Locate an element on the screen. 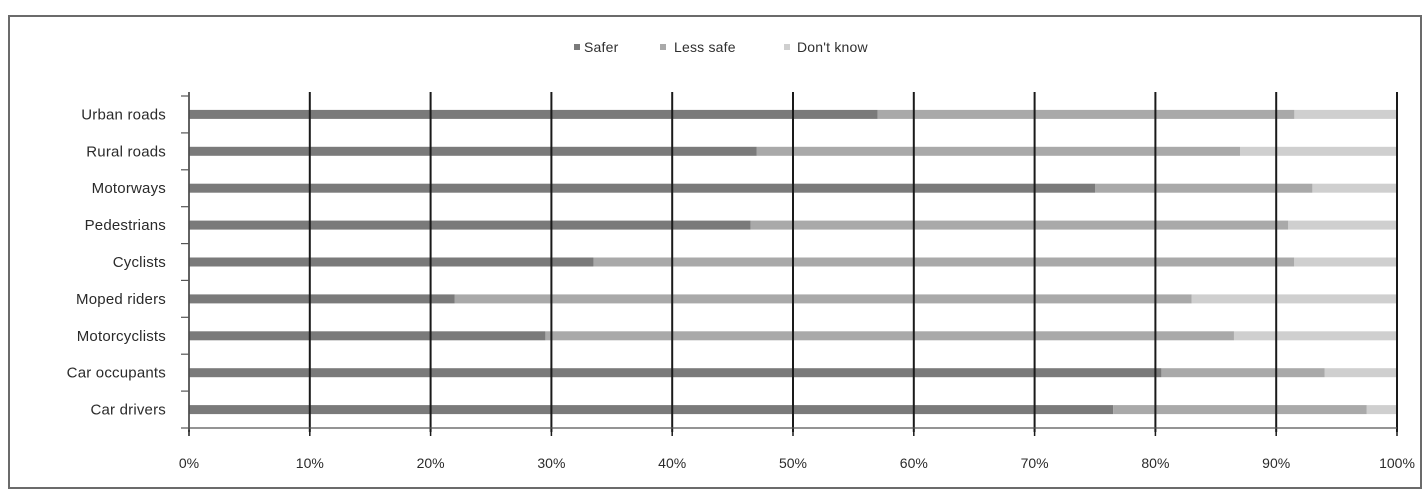 The image size is (1426, 492). bar-don-t-know-car-occupants is located at coordinates (1360, 373).